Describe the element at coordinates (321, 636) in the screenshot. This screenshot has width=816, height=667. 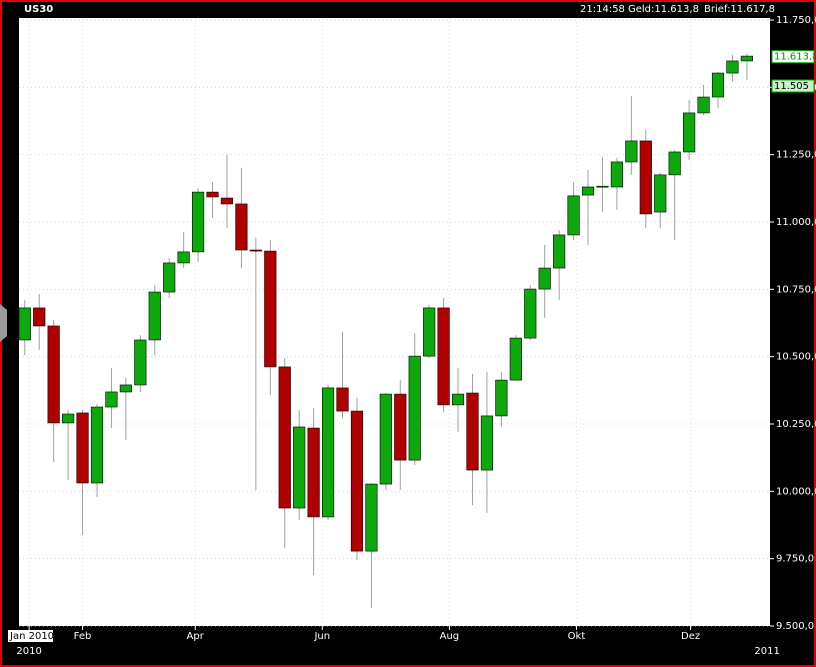
I see `x-tick-label: Jun` at that location.